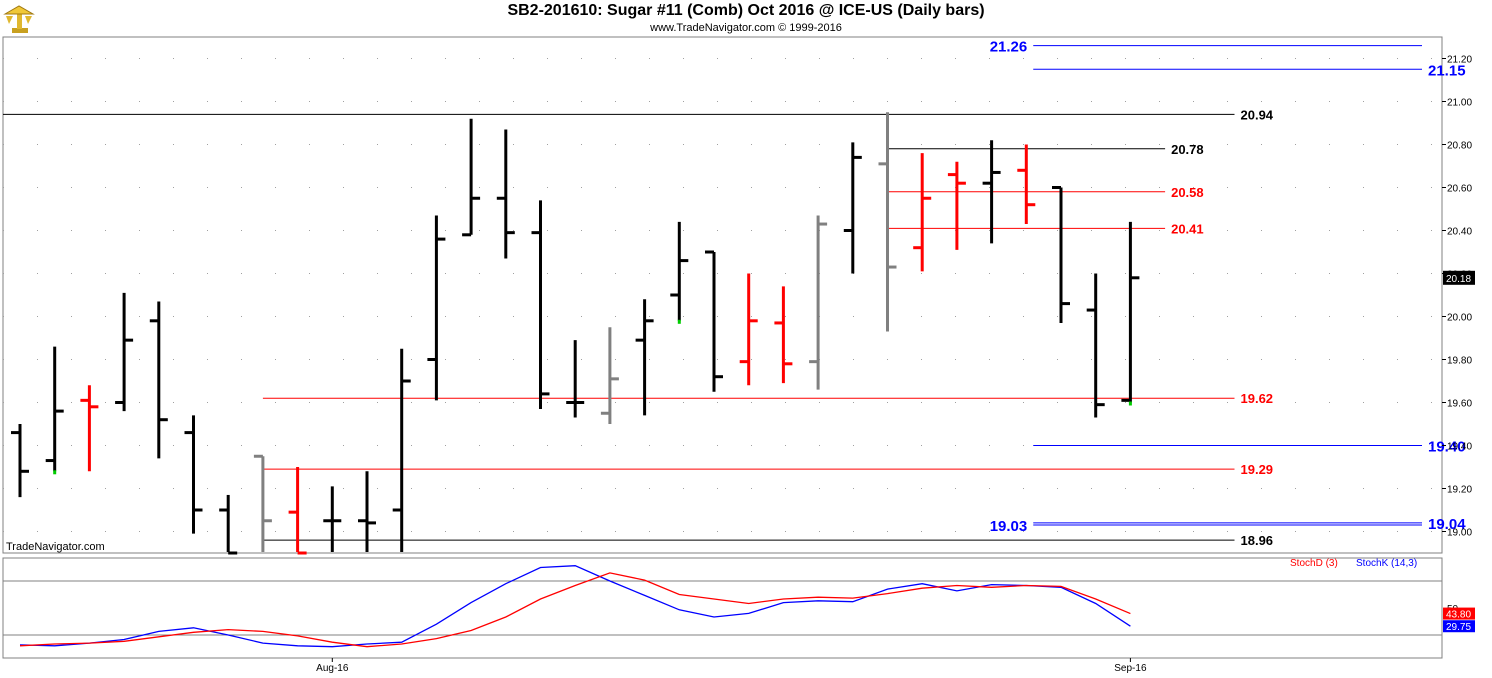  I want to click on trade-navigator-logo-icon, so click(19, 20).